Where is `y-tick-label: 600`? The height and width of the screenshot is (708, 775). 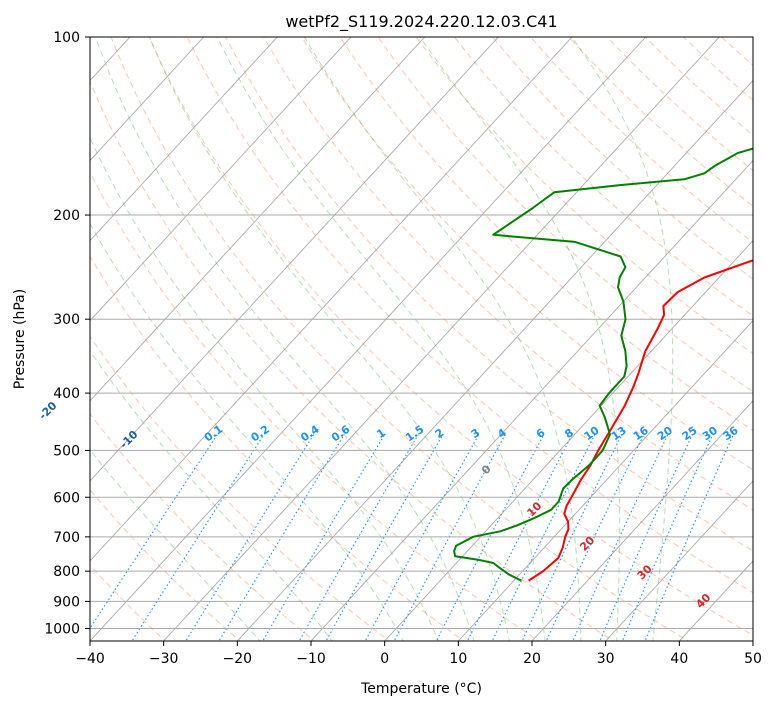 y-tick-label: 600 is located at coordinates (66, 498).